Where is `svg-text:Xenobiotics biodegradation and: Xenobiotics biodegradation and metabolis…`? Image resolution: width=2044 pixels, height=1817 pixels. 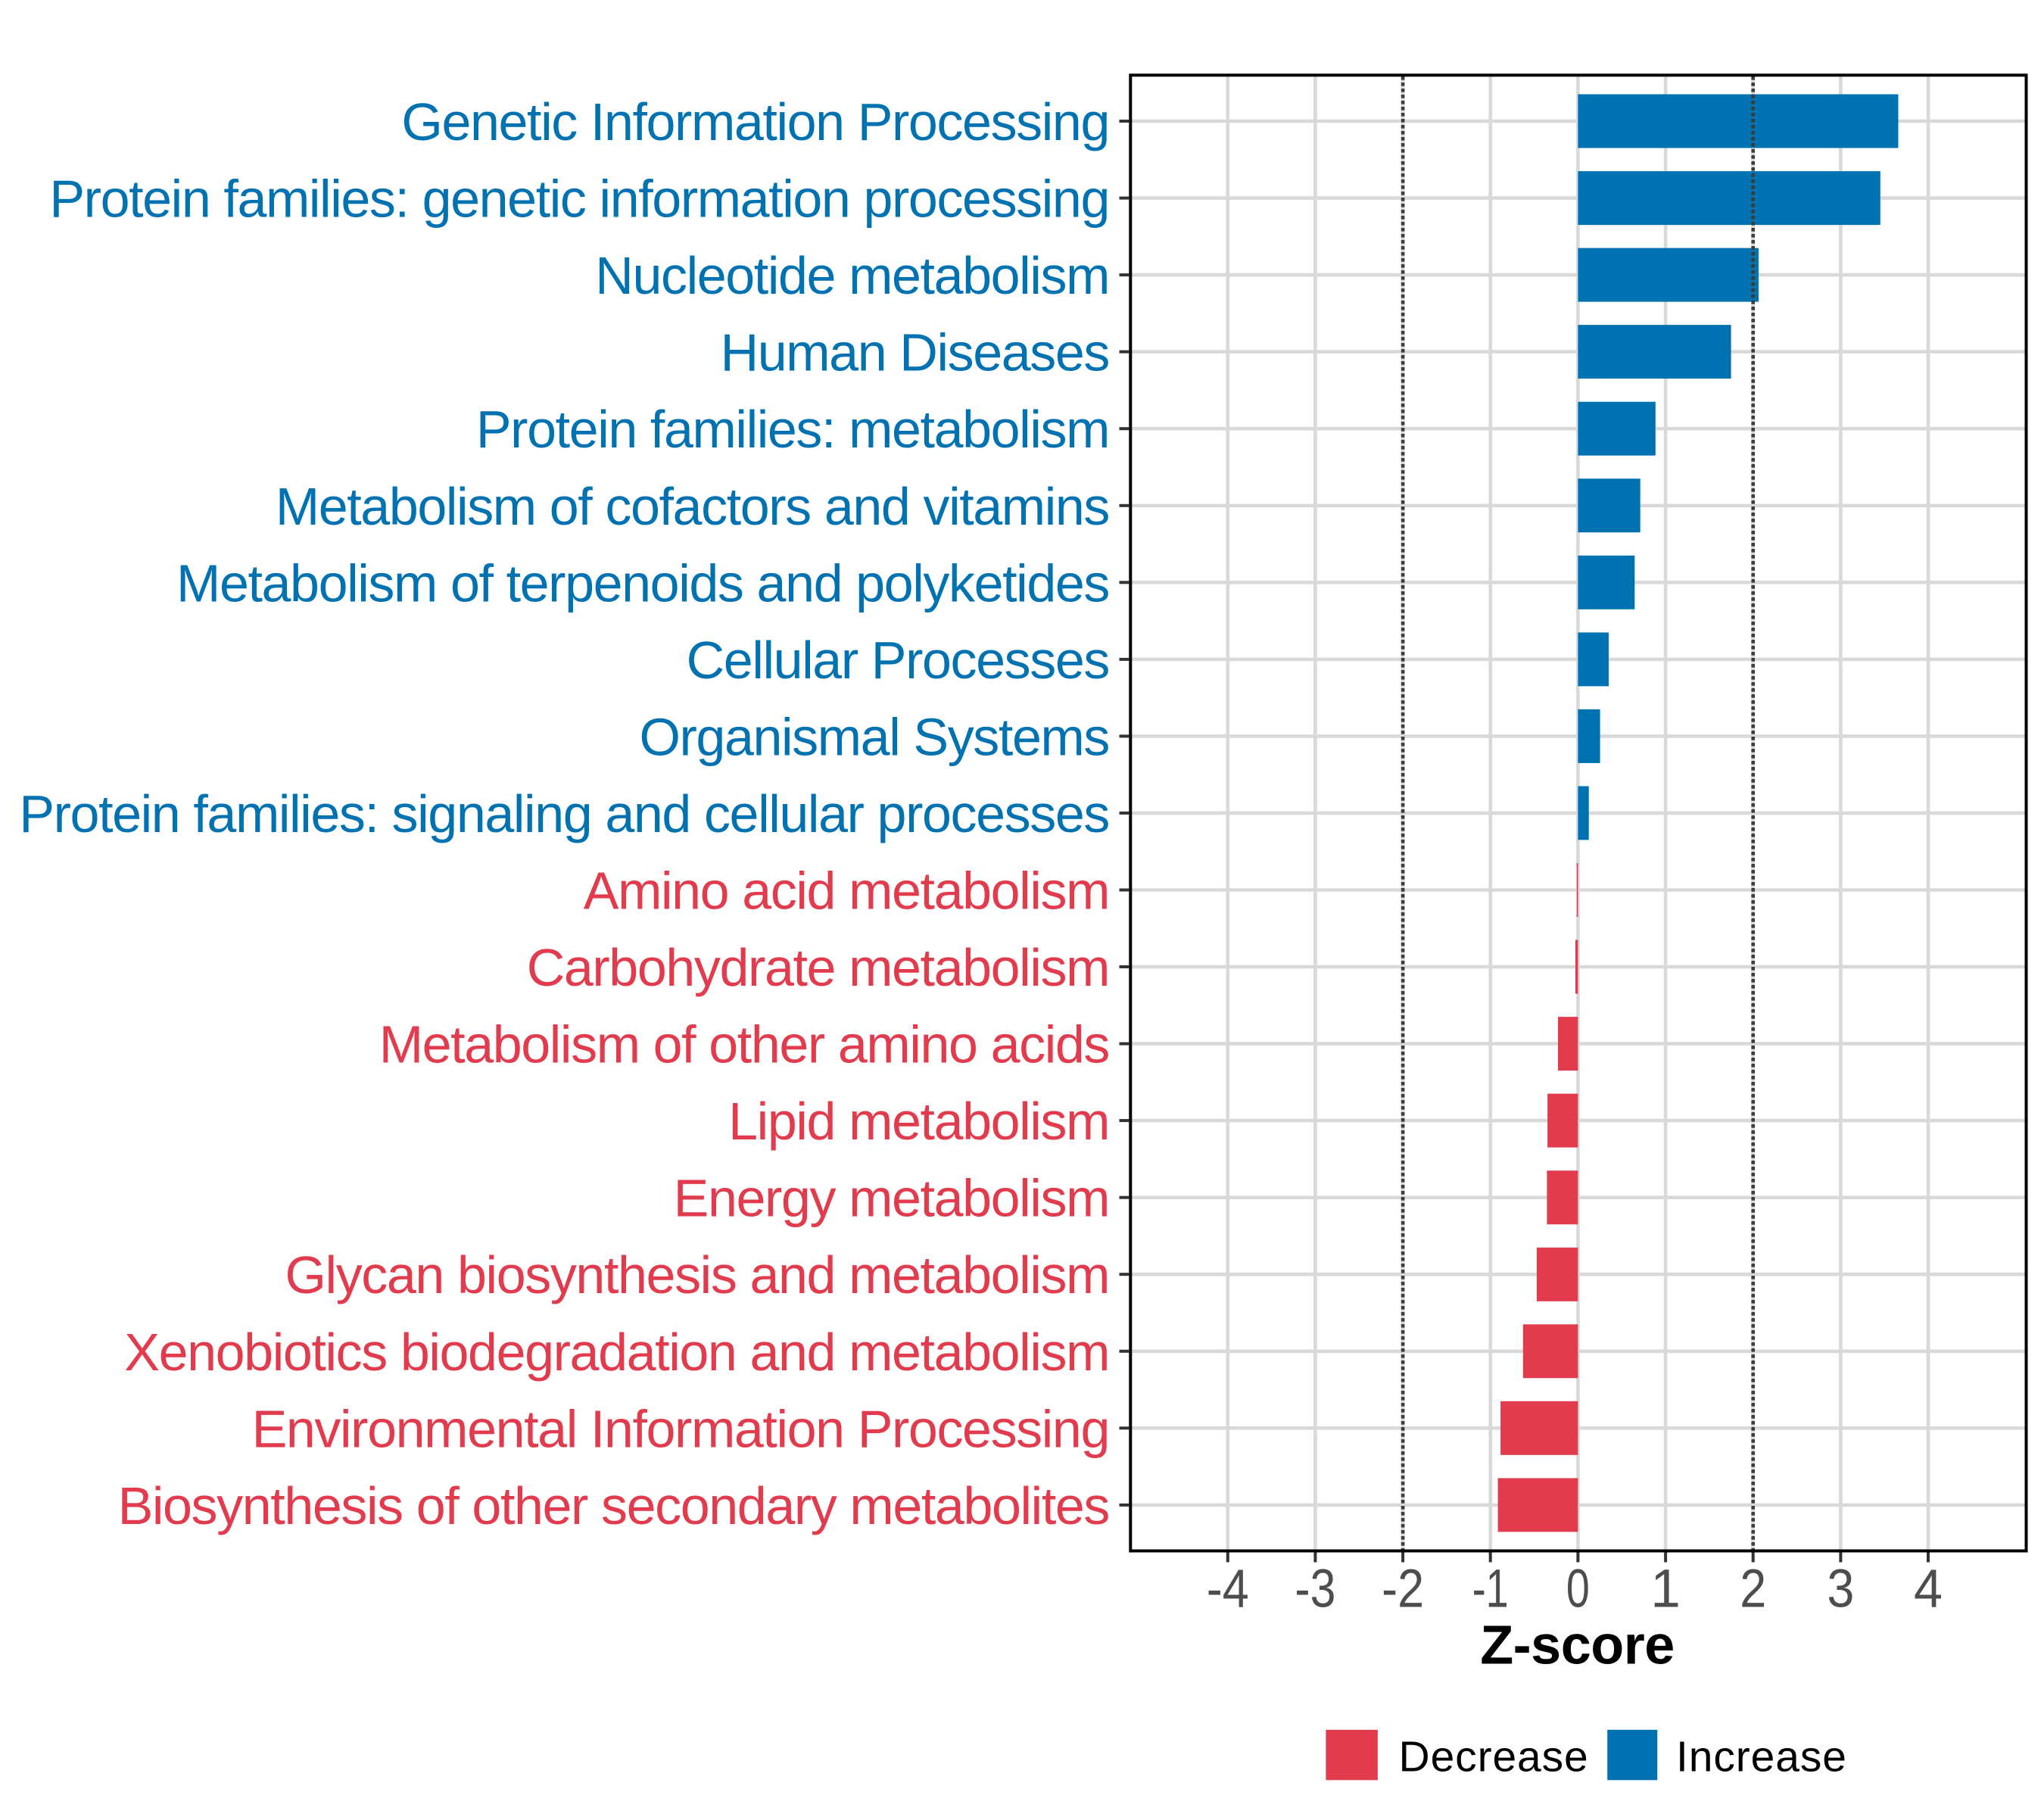 svg-text:Xenobiotics biodegradation and: Xenobiotics biodegradation and metabolis… is located at coordinates (616, 1352).